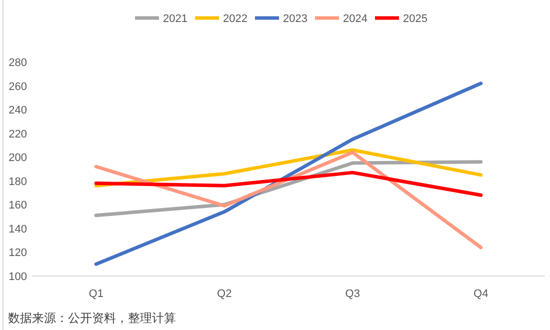  I want to click on x-tick-label: Q1, so click(96, 294).